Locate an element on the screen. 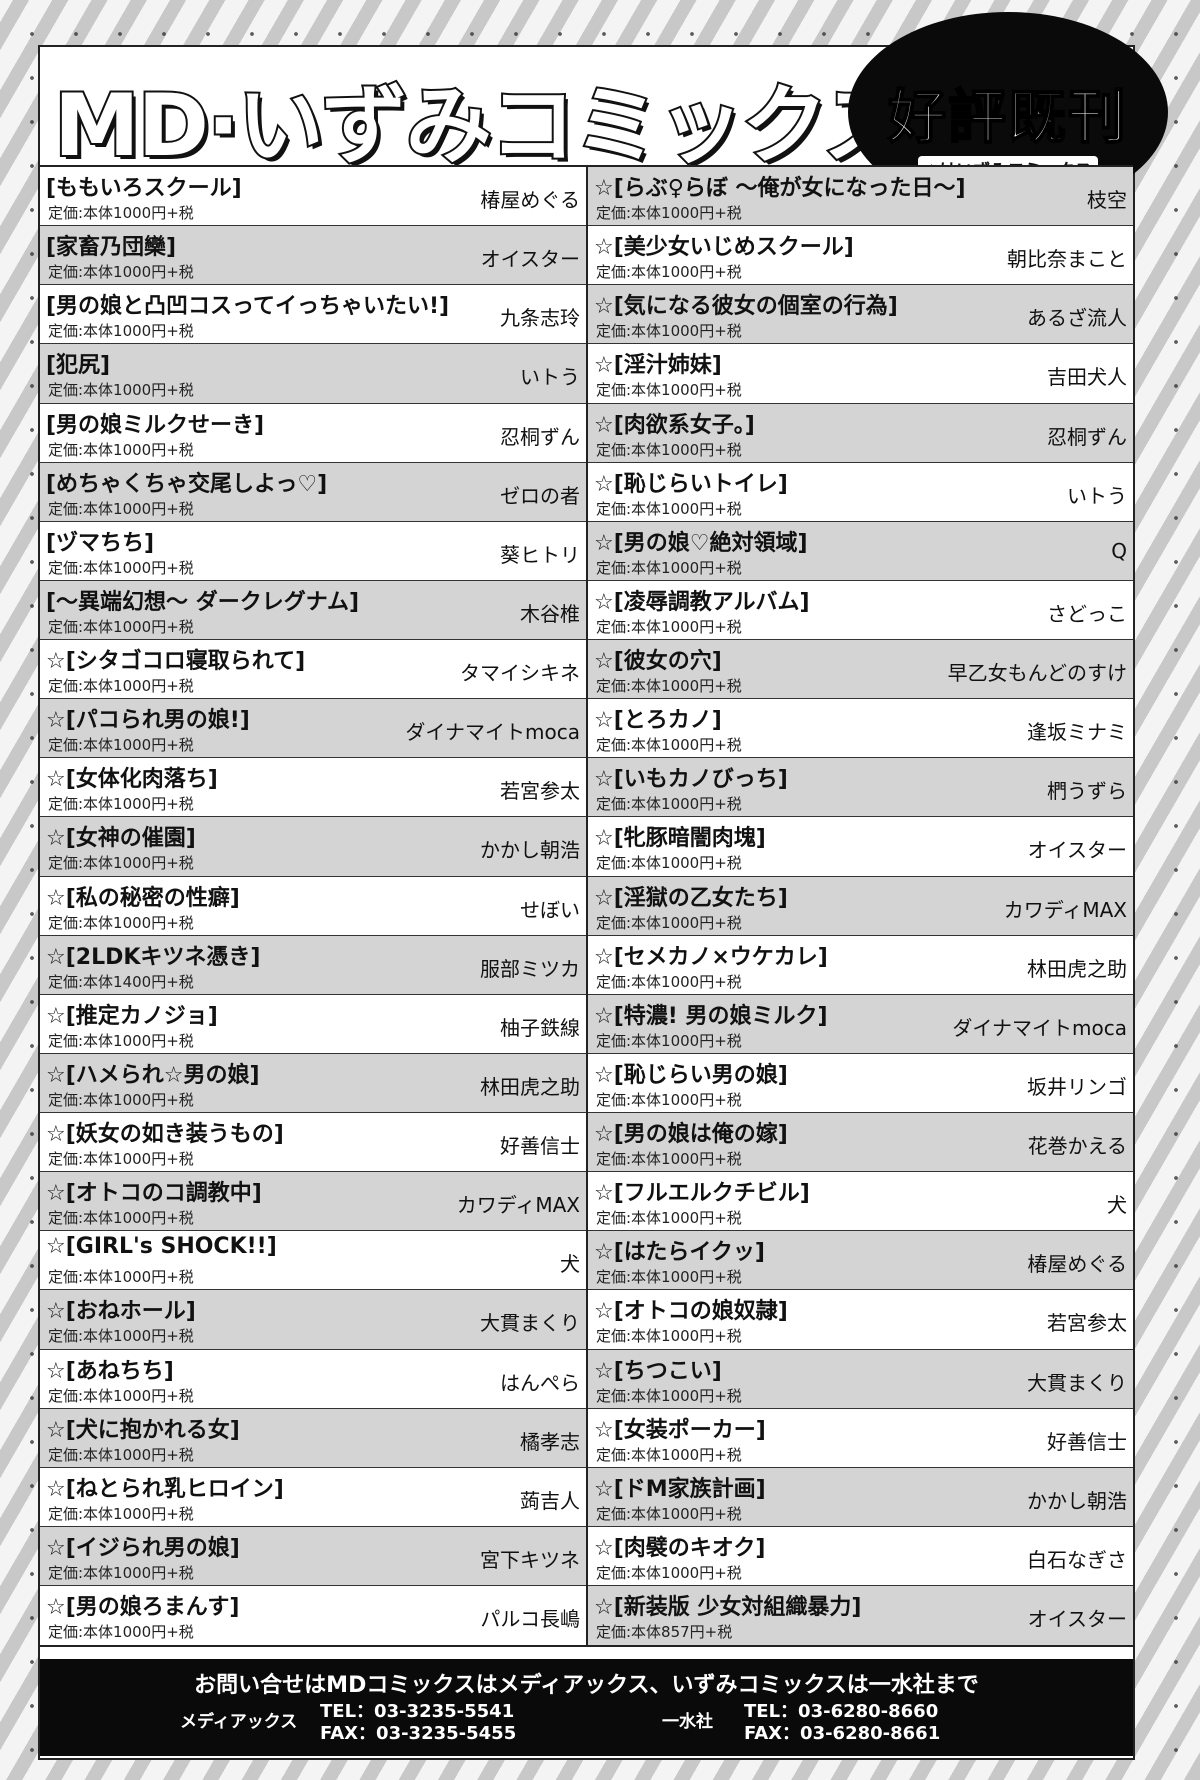  book-author: 葵ヒトリ is located at coordinates (540, 554).